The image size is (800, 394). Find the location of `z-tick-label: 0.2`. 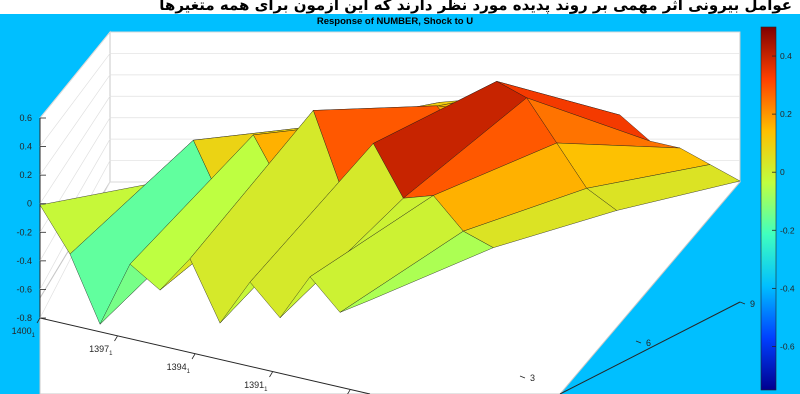

z-tick-label: 0.2 is located at coordinates (25, 175).